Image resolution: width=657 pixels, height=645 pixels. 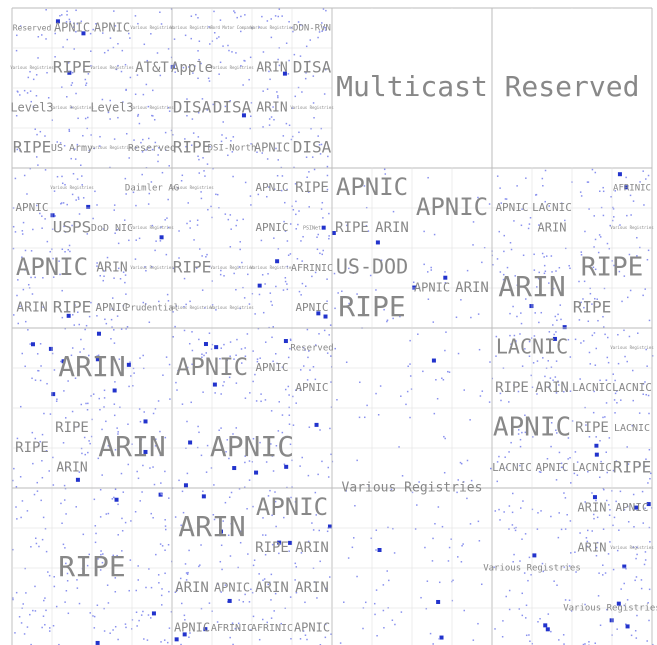 I want to click on region-label: RIPE, so click(x=512, y=388).